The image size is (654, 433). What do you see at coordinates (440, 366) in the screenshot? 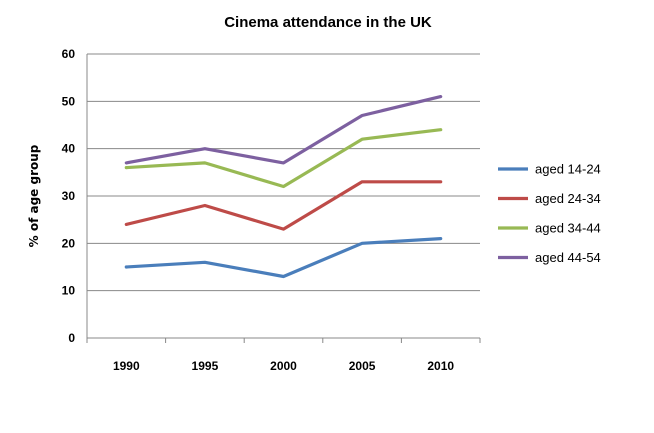
I see `x-tick-label: 2010` at bounding box center [440, 366].